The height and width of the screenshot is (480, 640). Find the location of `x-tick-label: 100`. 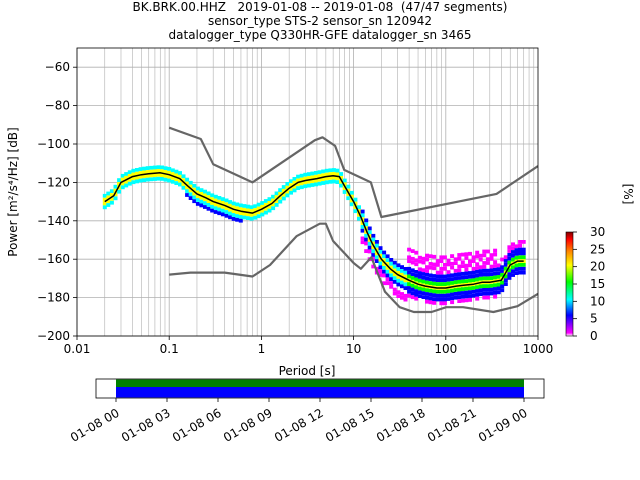

x-tick-label: 100 is located at coordinates (445, 349).